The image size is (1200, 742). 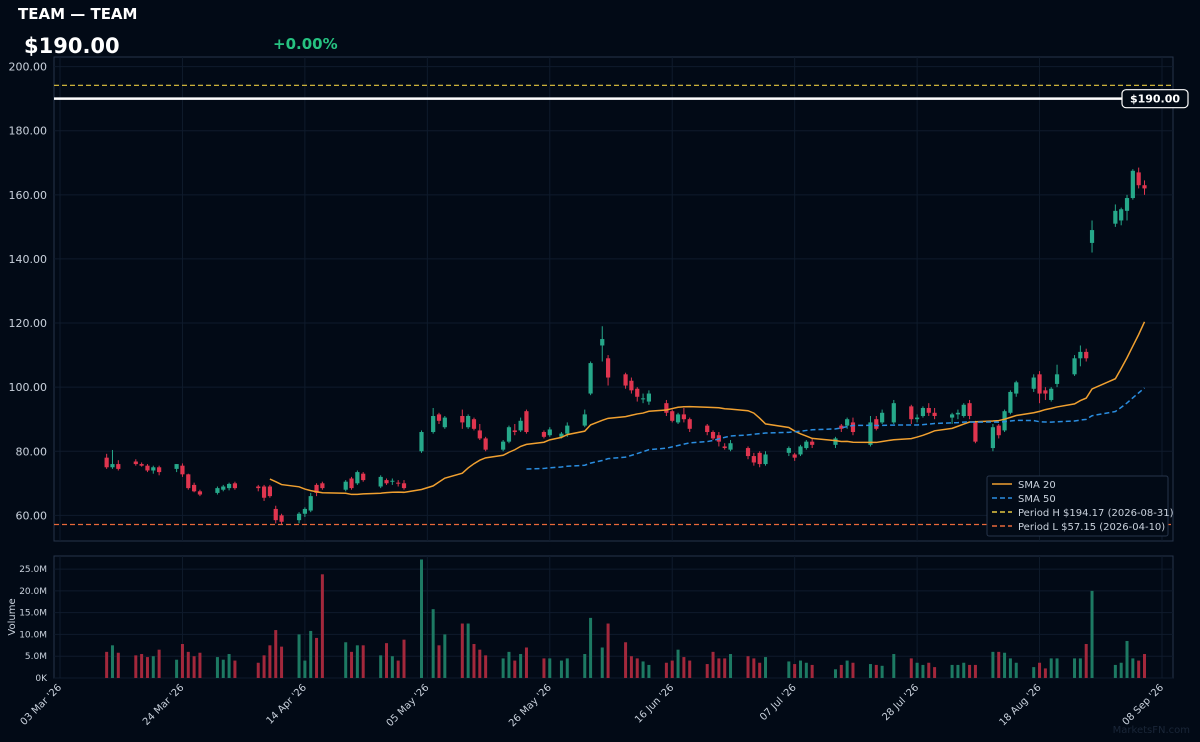 What do you see at coordinates (1155, 99) in the screenshot?
I see `last-price-tag` at bounding box center [1155, 99].